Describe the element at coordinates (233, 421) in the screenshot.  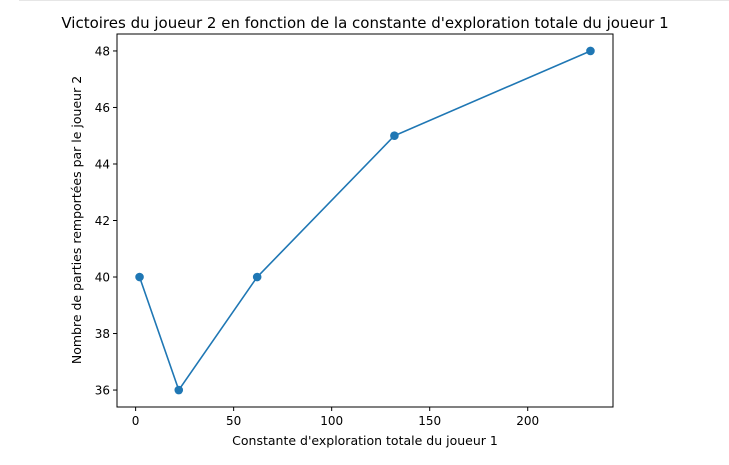
I see `x-tick-label: 50` at that location.